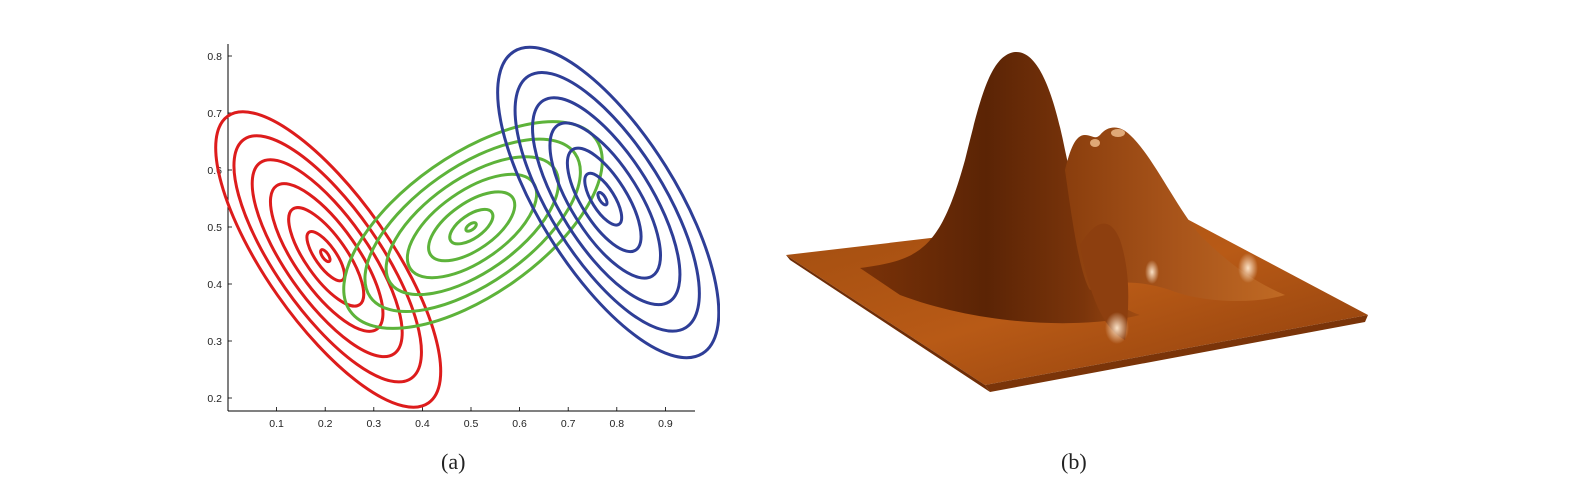 This screenshot has height=488, width=1587. I want to click on y-tick-label: 0.7, so click(214, 114).